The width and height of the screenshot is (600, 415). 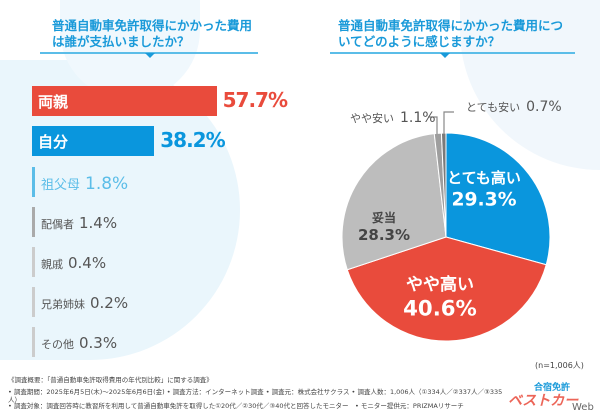 What do you see at coordinates (124, 101) in the screenshot?
I see `bar: 両親` at bounding box center [124, 101].